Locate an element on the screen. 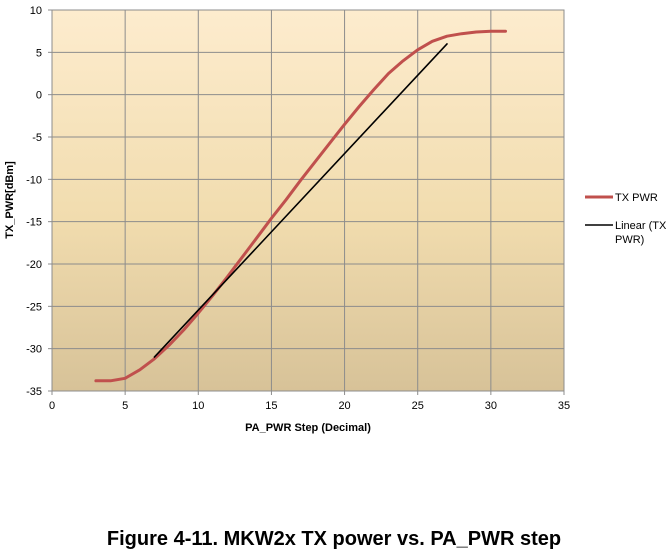 This screenshot has height=560, width=668. y-tick-label: 0 is located at coordinates (39, 96).